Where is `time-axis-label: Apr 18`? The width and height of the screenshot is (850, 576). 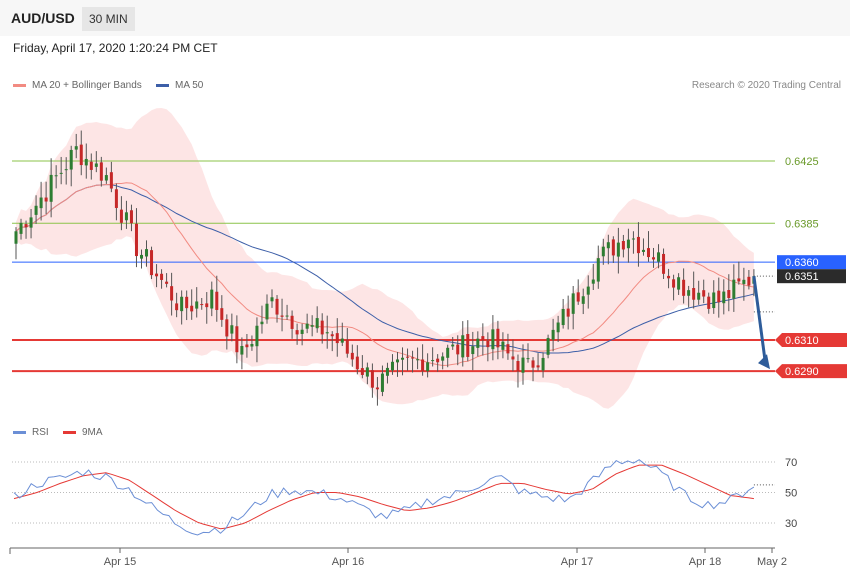
time-axis-label: Apr 18 is located at coordinates (705, 562).